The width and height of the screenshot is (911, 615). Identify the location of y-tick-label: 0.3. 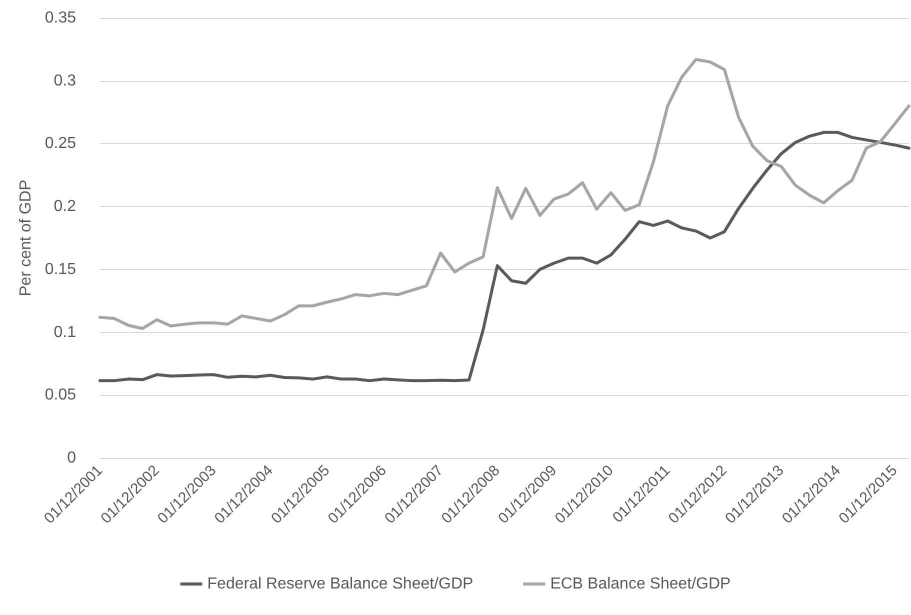
(65, 81).